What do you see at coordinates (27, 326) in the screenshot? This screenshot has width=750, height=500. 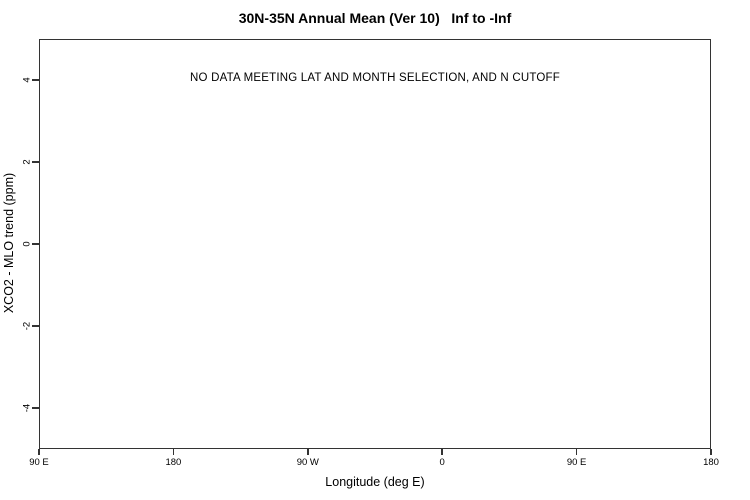 I see `y-tick-label: -2` at bounding box center [27, 326].